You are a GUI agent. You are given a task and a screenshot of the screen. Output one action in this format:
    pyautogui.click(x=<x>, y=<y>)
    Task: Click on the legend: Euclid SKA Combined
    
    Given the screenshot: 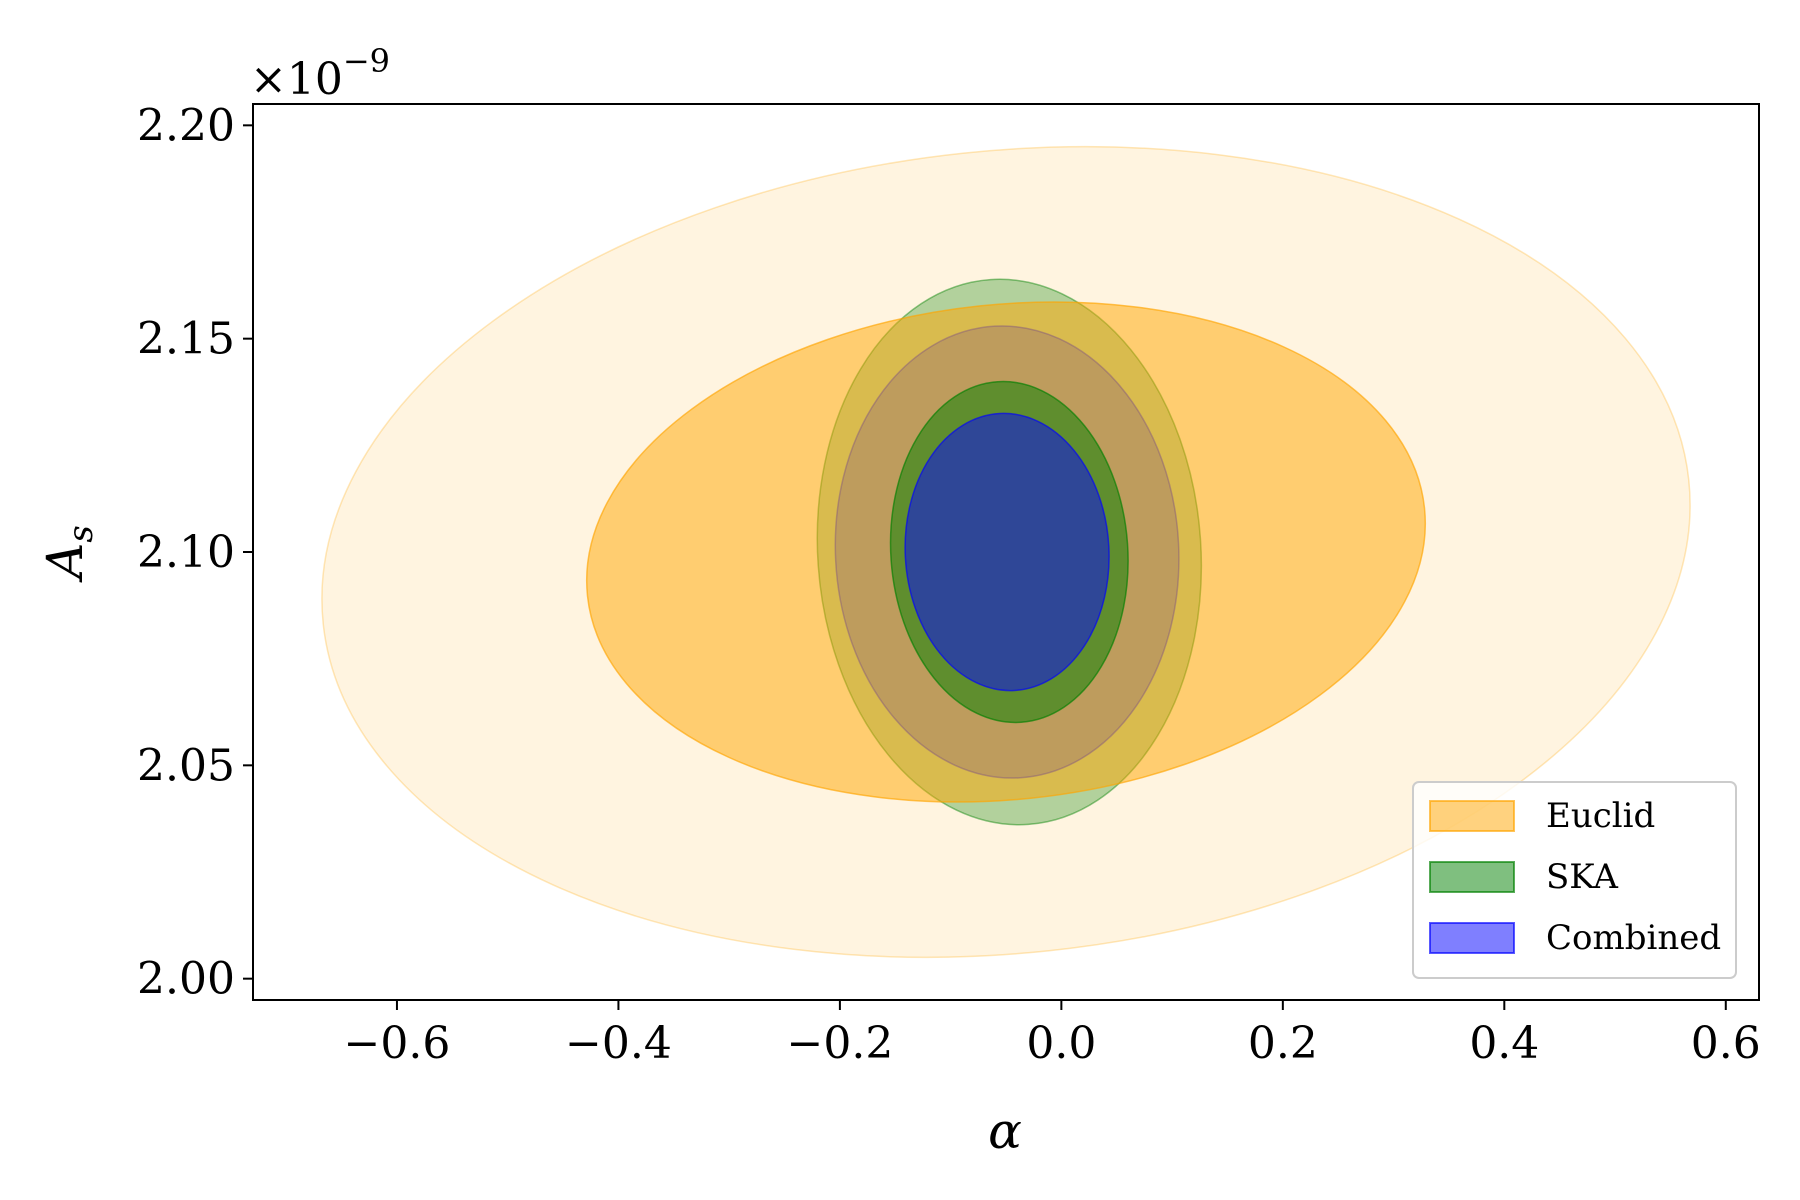 What is the action you would take?
    pyautogui.click(x=1574, y=880)
    